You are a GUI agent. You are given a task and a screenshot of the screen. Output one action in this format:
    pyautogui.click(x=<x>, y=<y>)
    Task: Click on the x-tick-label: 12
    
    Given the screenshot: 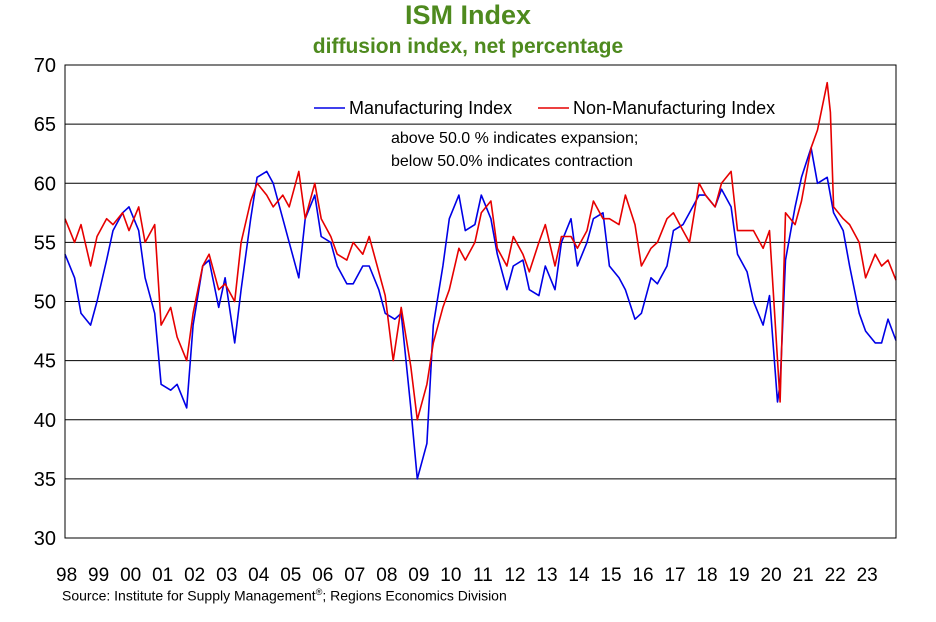 What is the action you would take?
    pyautogui.click(x=514, y=575)
    